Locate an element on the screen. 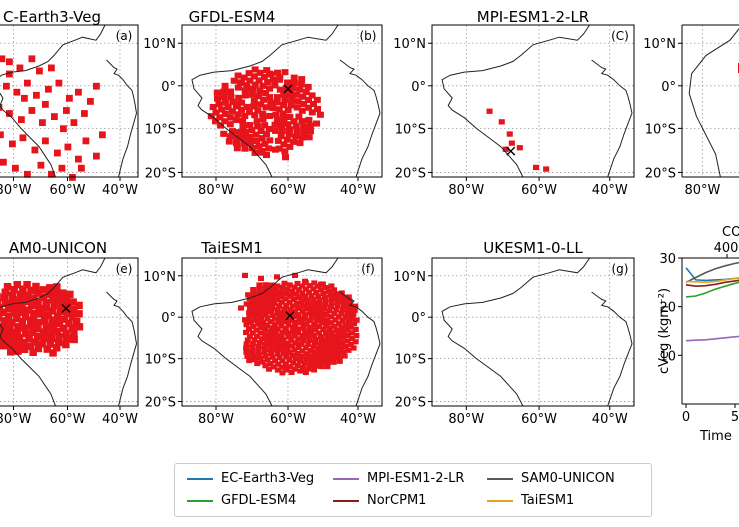 The width and height of the screenshot is (739, 527). x-tick-label: 80°W is located at coordinates (16, 419).